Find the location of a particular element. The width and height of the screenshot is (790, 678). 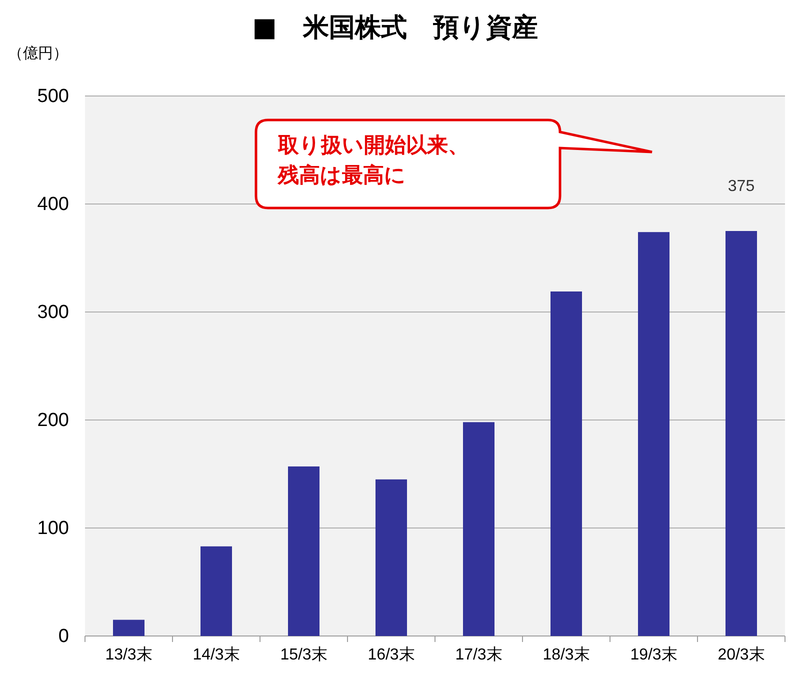

y-tick-label: 300 is located at coordinates (53, 313).